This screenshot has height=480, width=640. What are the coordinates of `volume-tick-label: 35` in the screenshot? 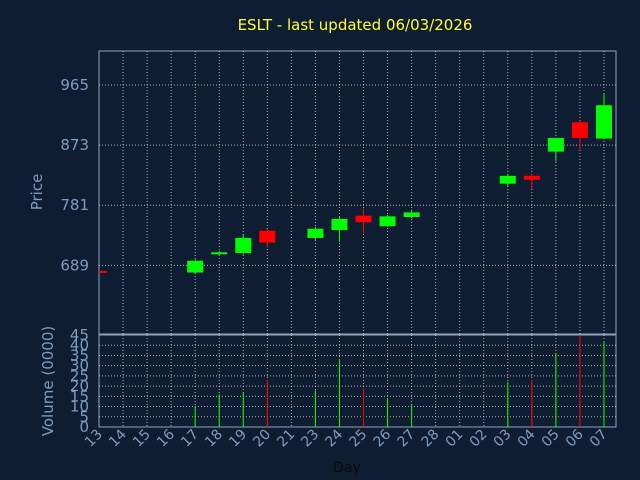 It's located at (79, 355).